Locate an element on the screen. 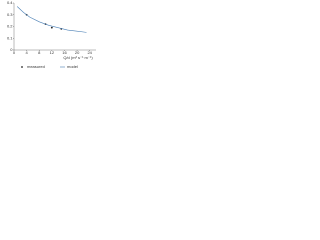 The height and width of the screenshot is (240, 320). legend-label: measured is located at coordinates (36, 66).